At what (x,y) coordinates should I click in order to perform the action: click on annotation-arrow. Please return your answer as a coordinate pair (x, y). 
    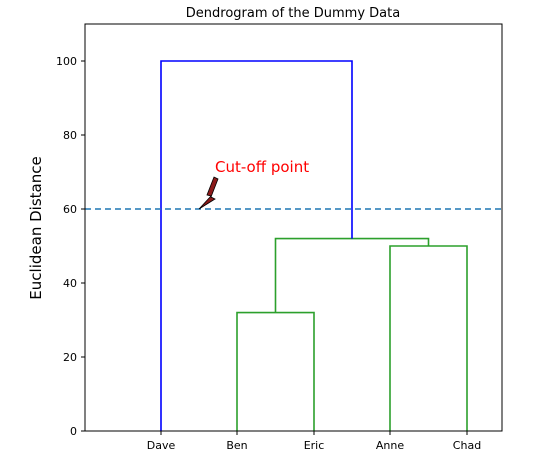
    Looking at the image, I should click on (208, 193).